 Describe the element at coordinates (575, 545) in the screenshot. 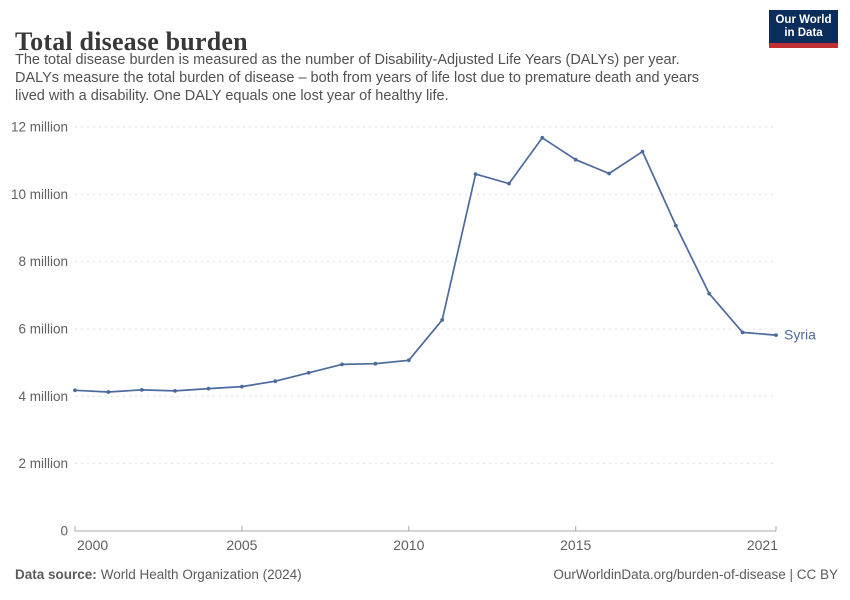

I see `x-axis-tick-label: 2015` at that location.